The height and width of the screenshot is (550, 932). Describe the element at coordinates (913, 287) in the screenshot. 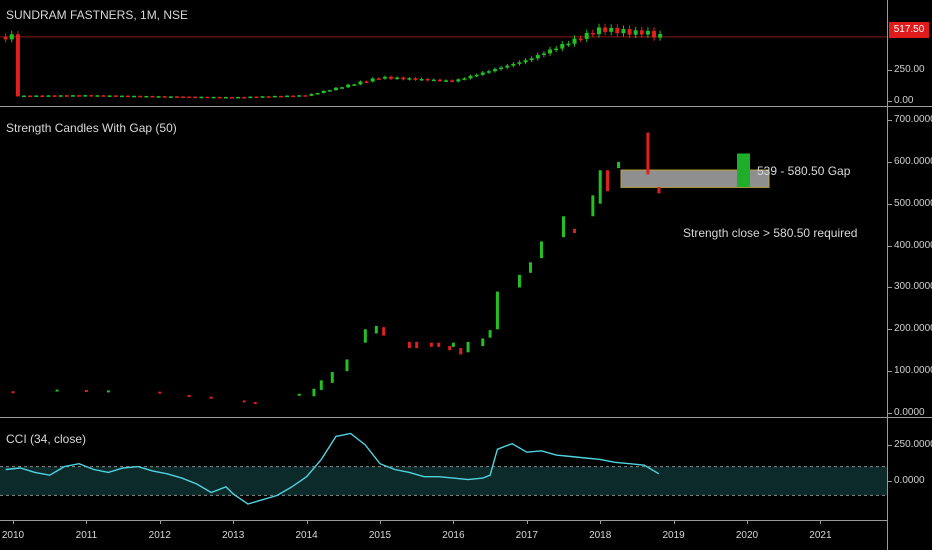

I see `strength-axis-label: 300.0000` at that location.